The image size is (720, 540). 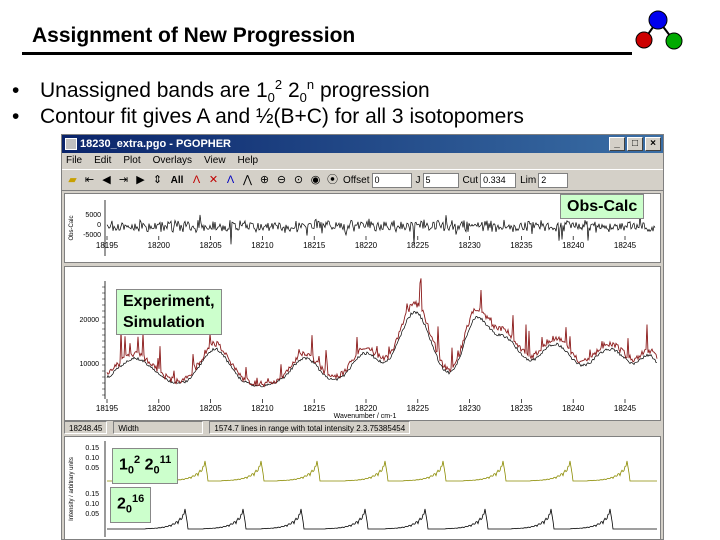 I want to click on top-x-tick-label: 18235, so click(x=521, y=245).